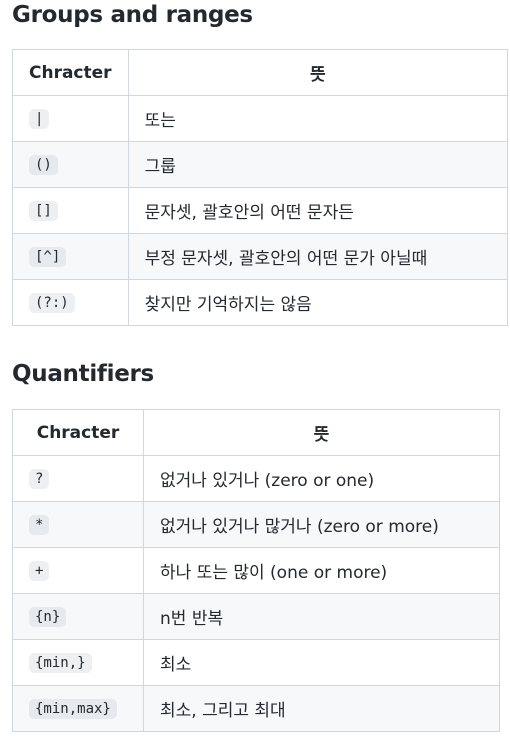 The width and height of the screenshot is (510, 742). Describe the element at coordinates (39, 525) in the screenshot. I see `character-code: *` at that location.